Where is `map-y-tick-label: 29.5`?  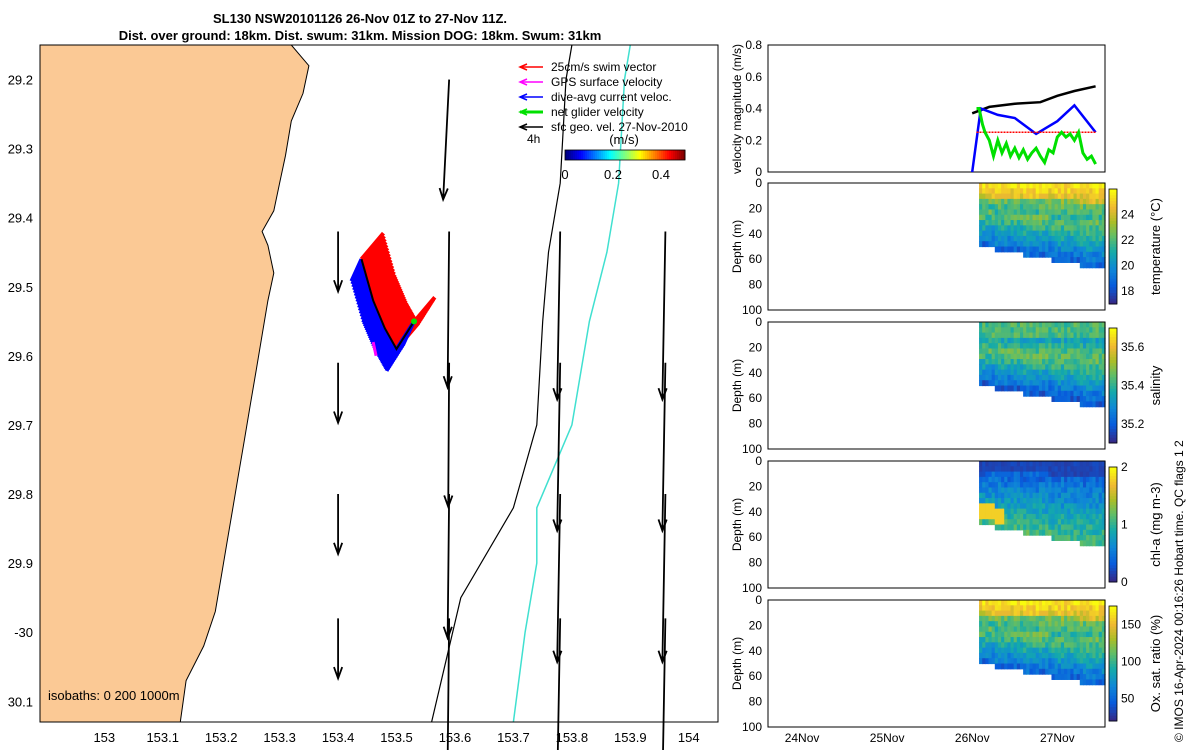
map-y-tick-label: 29.5 is located at coordinates (20, 287).